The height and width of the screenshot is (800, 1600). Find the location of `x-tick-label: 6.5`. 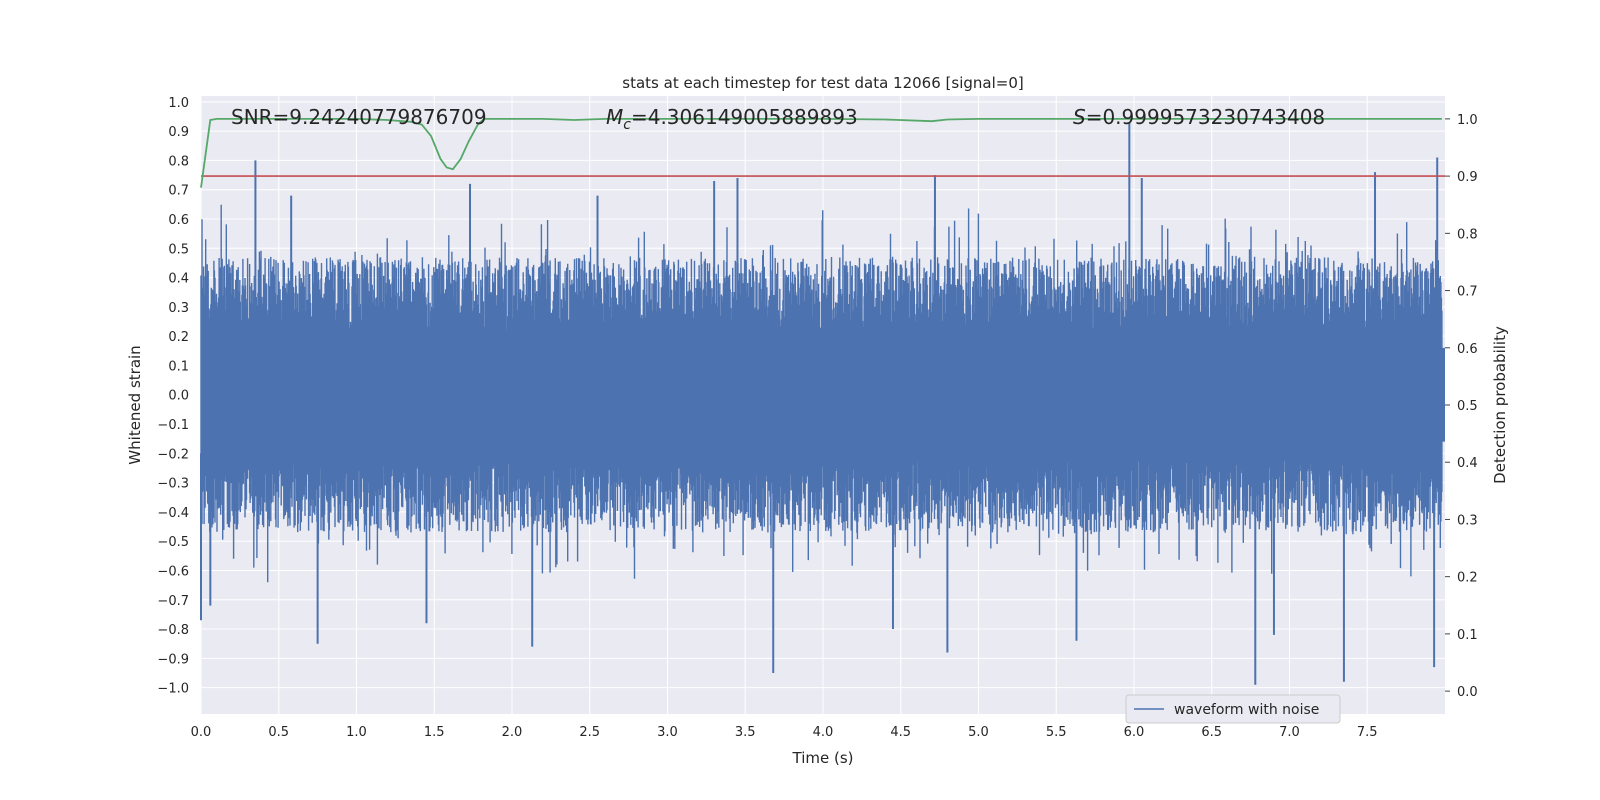

x-tick-label: 6.5 is located at coordinates (1211, 732).